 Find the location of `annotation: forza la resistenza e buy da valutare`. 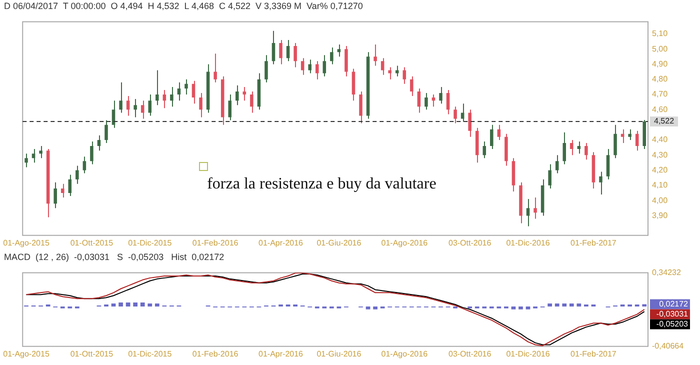

annotation: forza la resistenza e buy da valutare is located at coordinates (321, 183).